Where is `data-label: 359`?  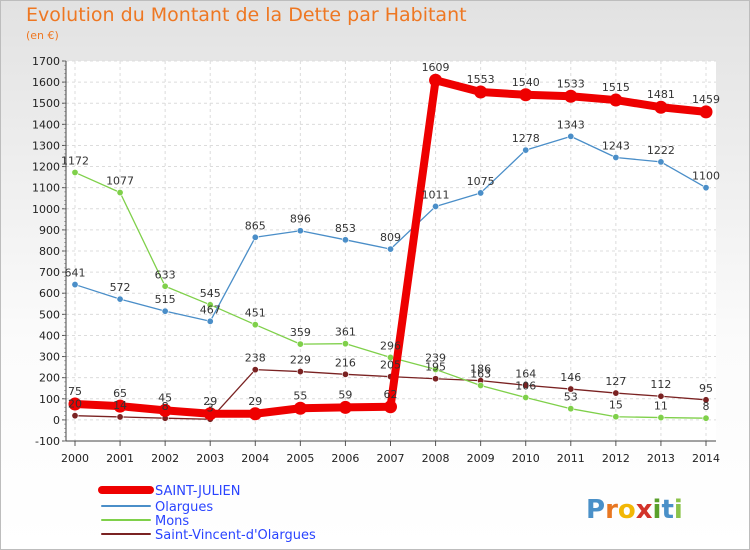
data-label: 359 is located at coordinates (300, 332).